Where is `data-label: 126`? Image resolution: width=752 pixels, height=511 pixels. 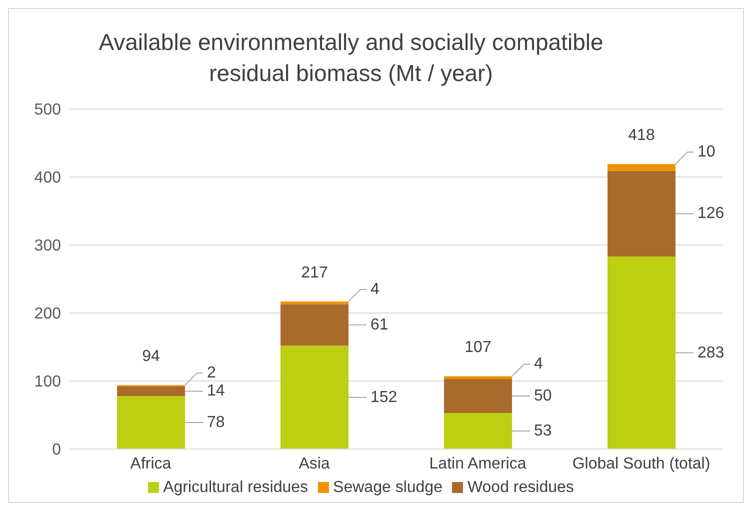
data-label: 126 is located at coordinates (711, 213).